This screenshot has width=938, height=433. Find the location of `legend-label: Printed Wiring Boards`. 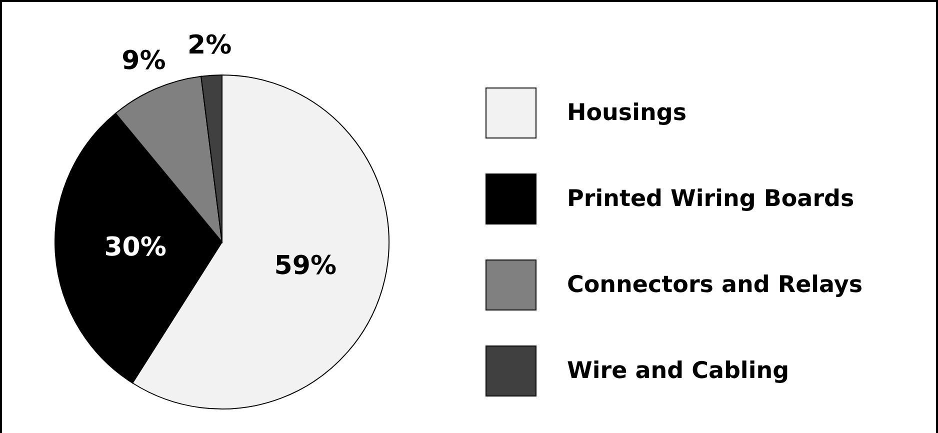

legend-label: Printed Wiring Boards is located at coordinates (710, 199).